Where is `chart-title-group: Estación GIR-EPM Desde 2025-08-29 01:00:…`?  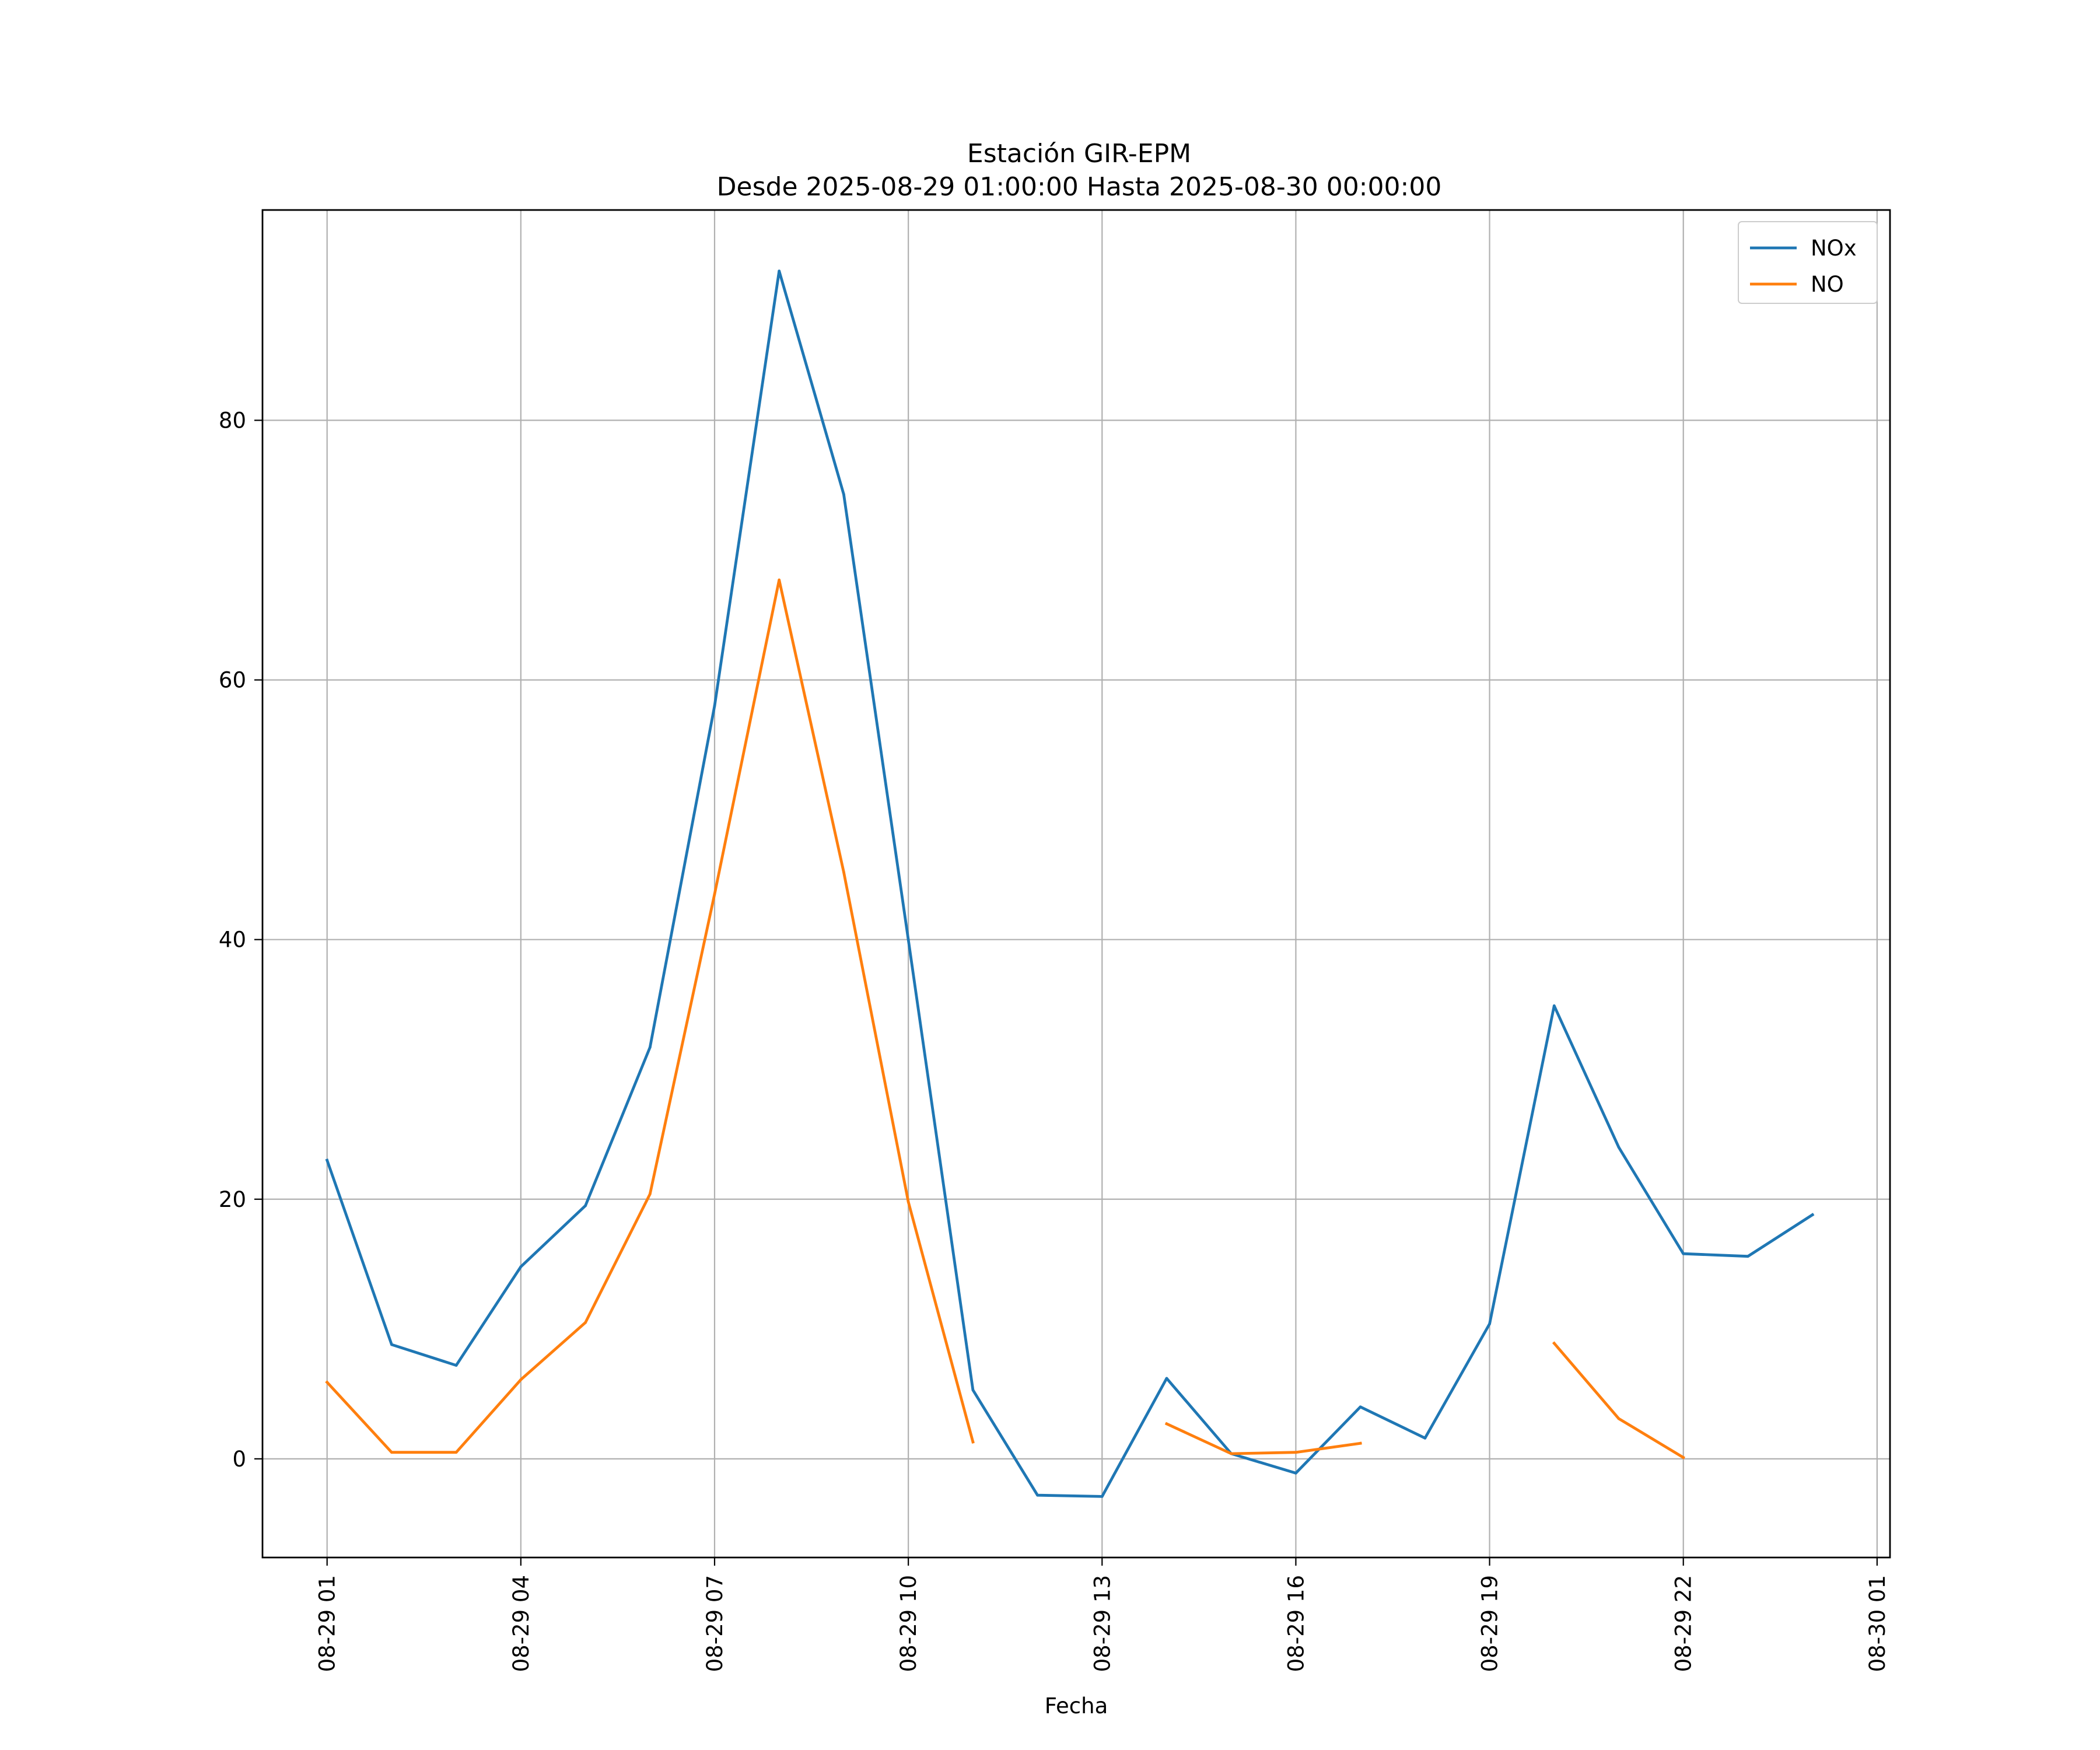 chart-title-group: Estación GIR-EPM Desde 2025-08-29 01:00:… is located at coordinates (1079, 170).